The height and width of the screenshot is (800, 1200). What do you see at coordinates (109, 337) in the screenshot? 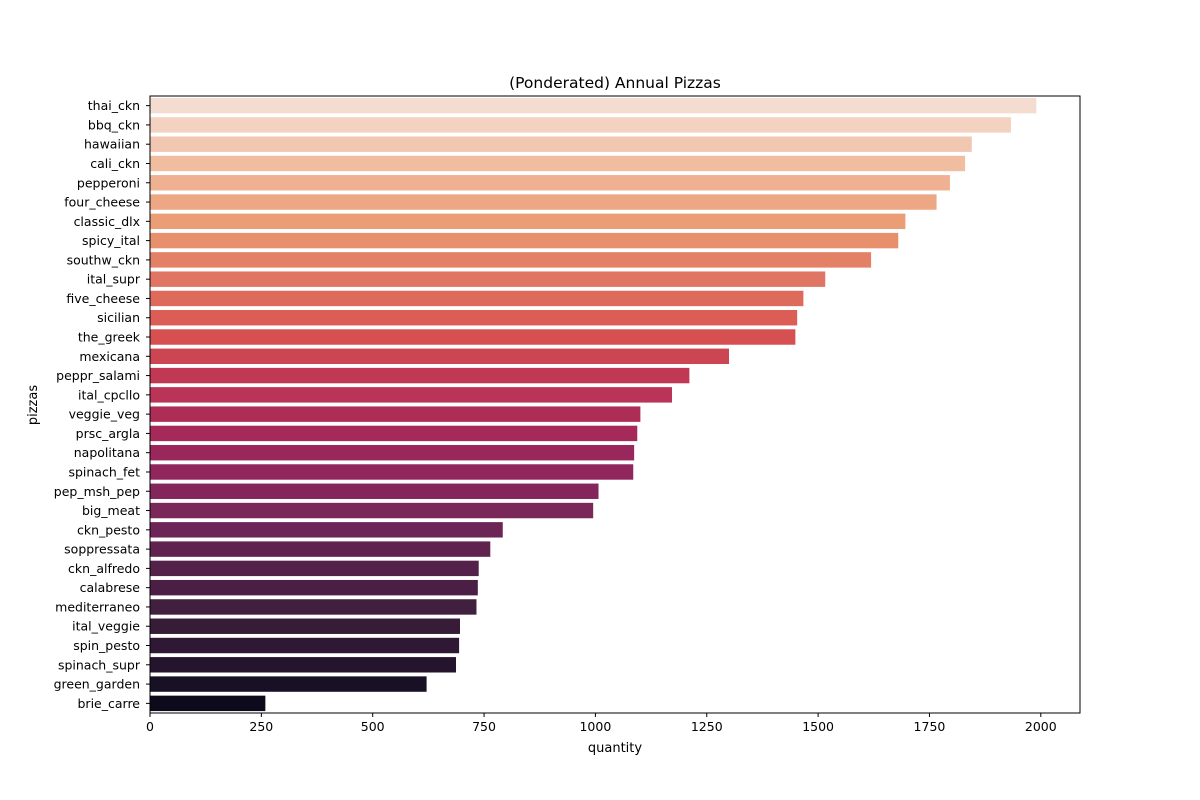
I see `y-tick-label: the_greek` at bounding box center [109, 337].